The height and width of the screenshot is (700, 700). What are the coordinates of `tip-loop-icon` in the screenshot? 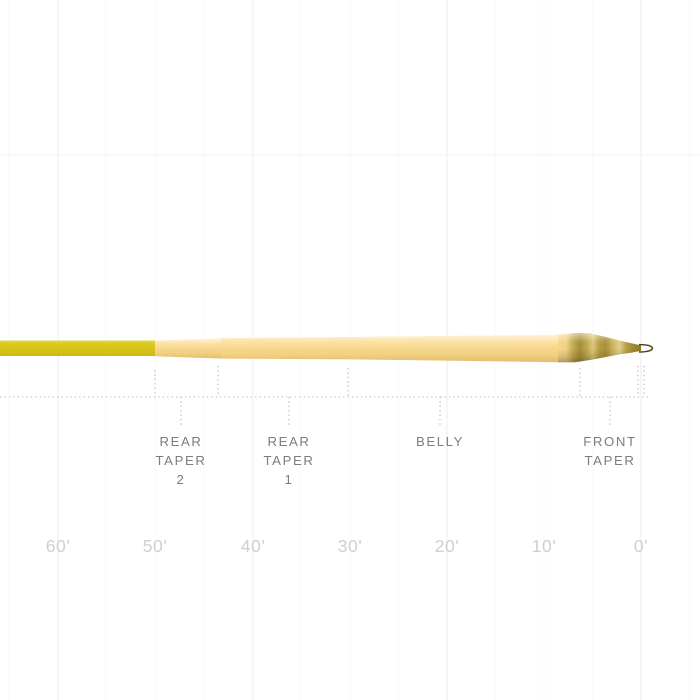 It's located at (646, 348).